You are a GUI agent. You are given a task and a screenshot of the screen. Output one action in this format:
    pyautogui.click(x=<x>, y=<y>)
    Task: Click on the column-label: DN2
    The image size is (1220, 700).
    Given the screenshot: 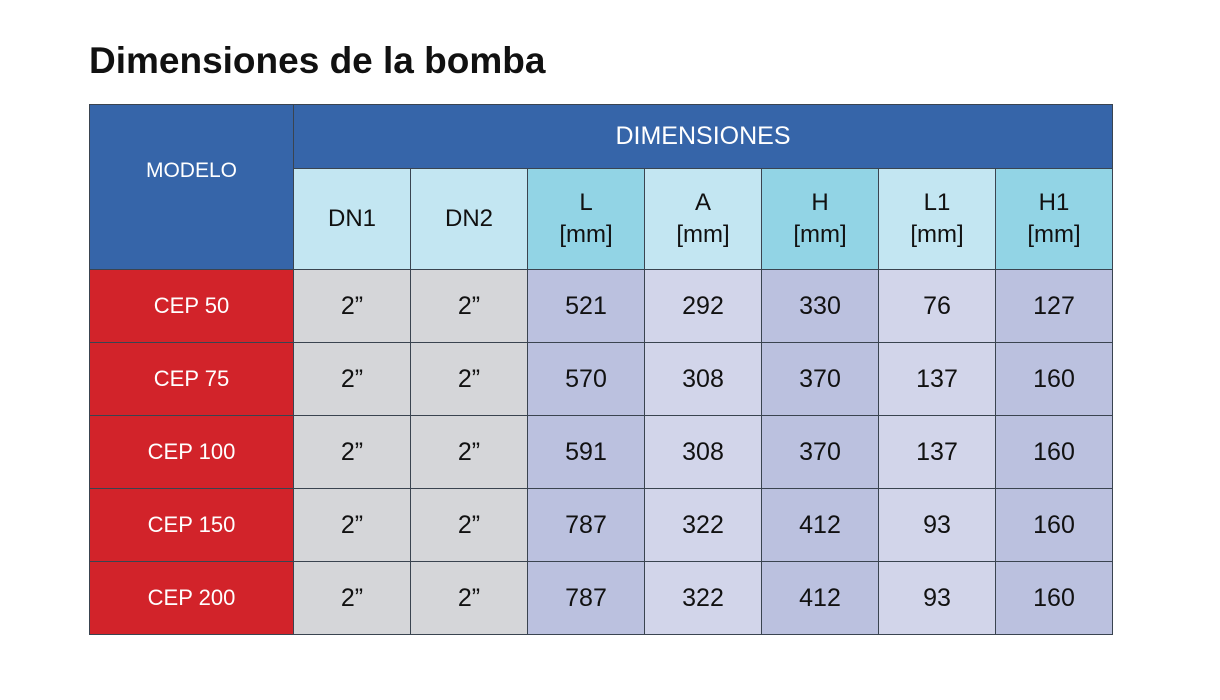 What is the action you would take?
    pyautogui.click(x=468, y=219)
    